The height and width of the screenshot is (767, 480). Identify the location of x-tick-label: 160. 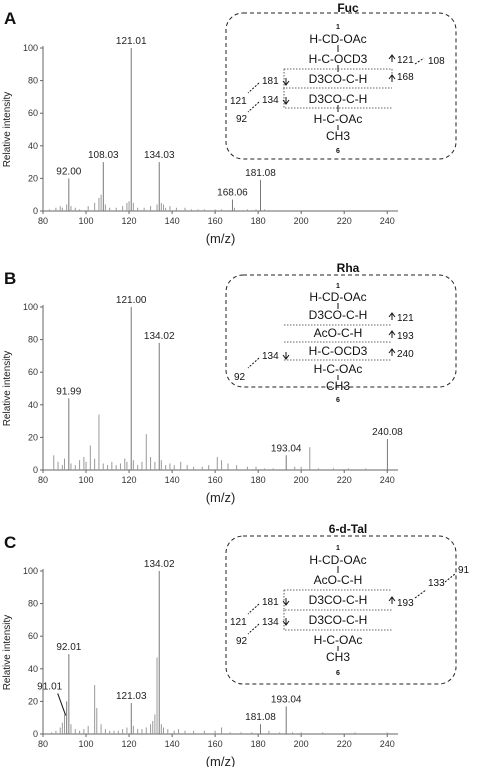
(215, 480).